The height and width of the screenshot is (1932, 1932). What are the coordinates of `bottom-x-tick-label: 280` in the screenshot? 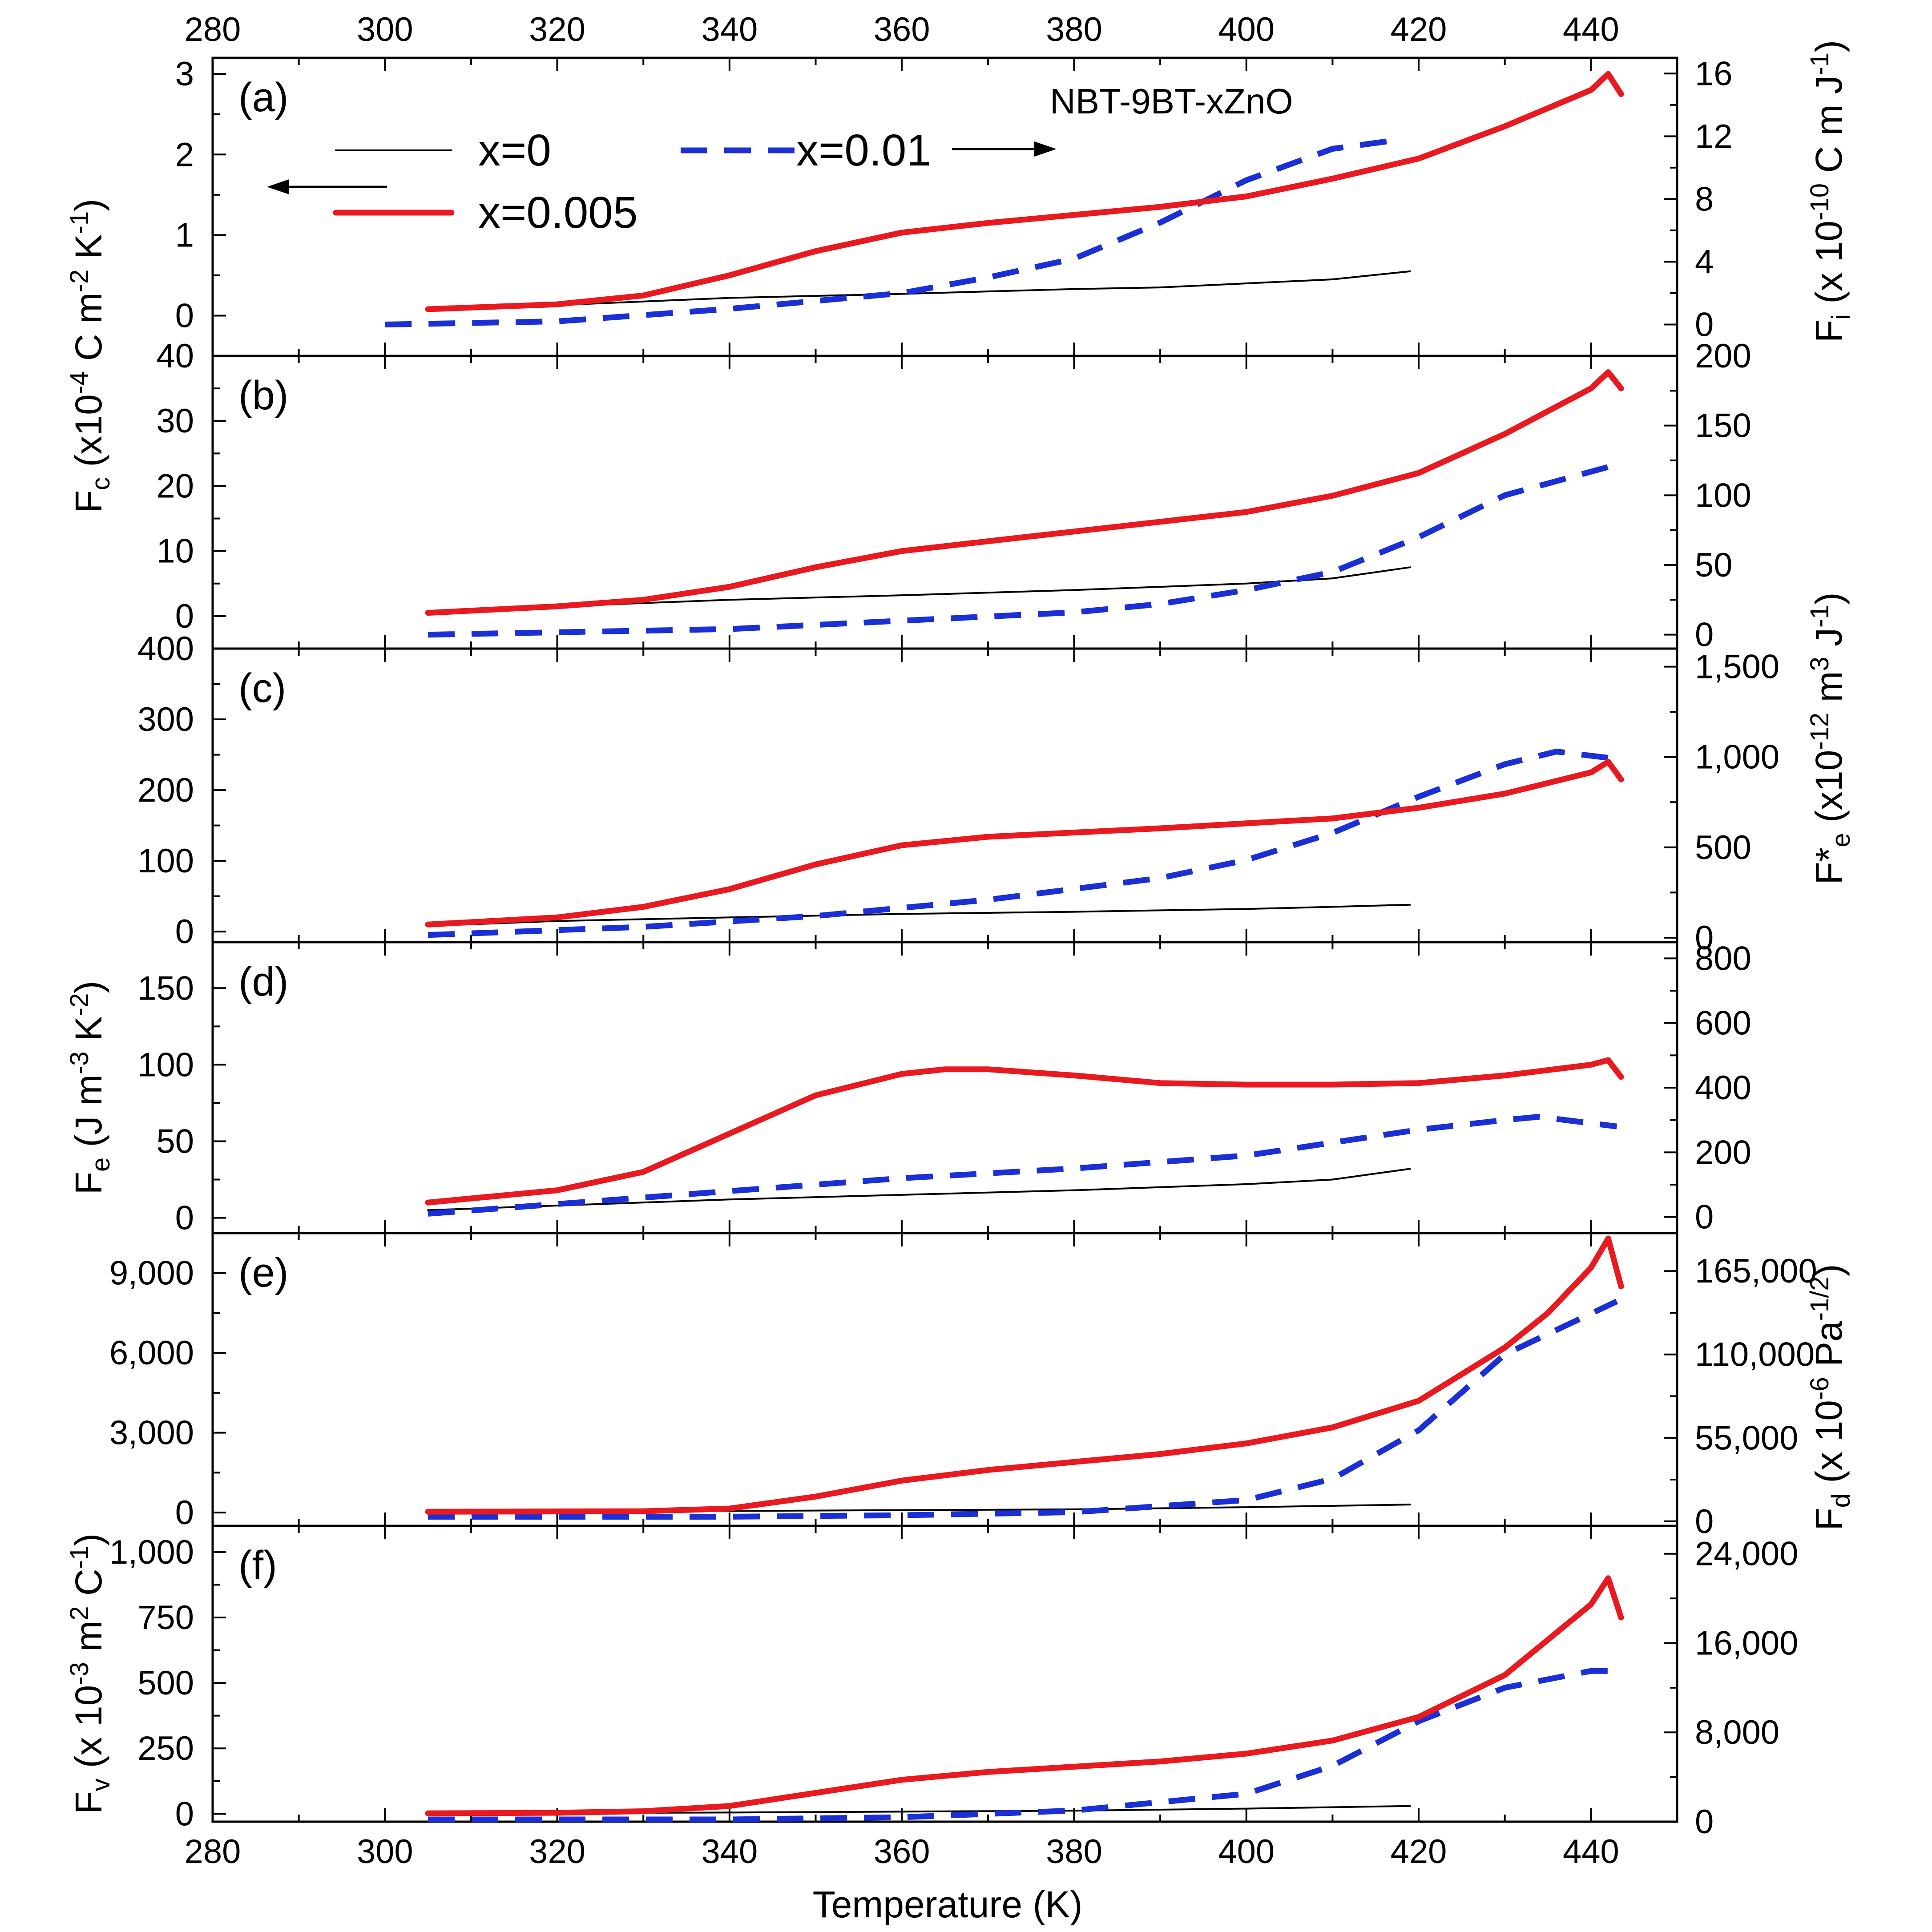 It's located at (213, 1852).